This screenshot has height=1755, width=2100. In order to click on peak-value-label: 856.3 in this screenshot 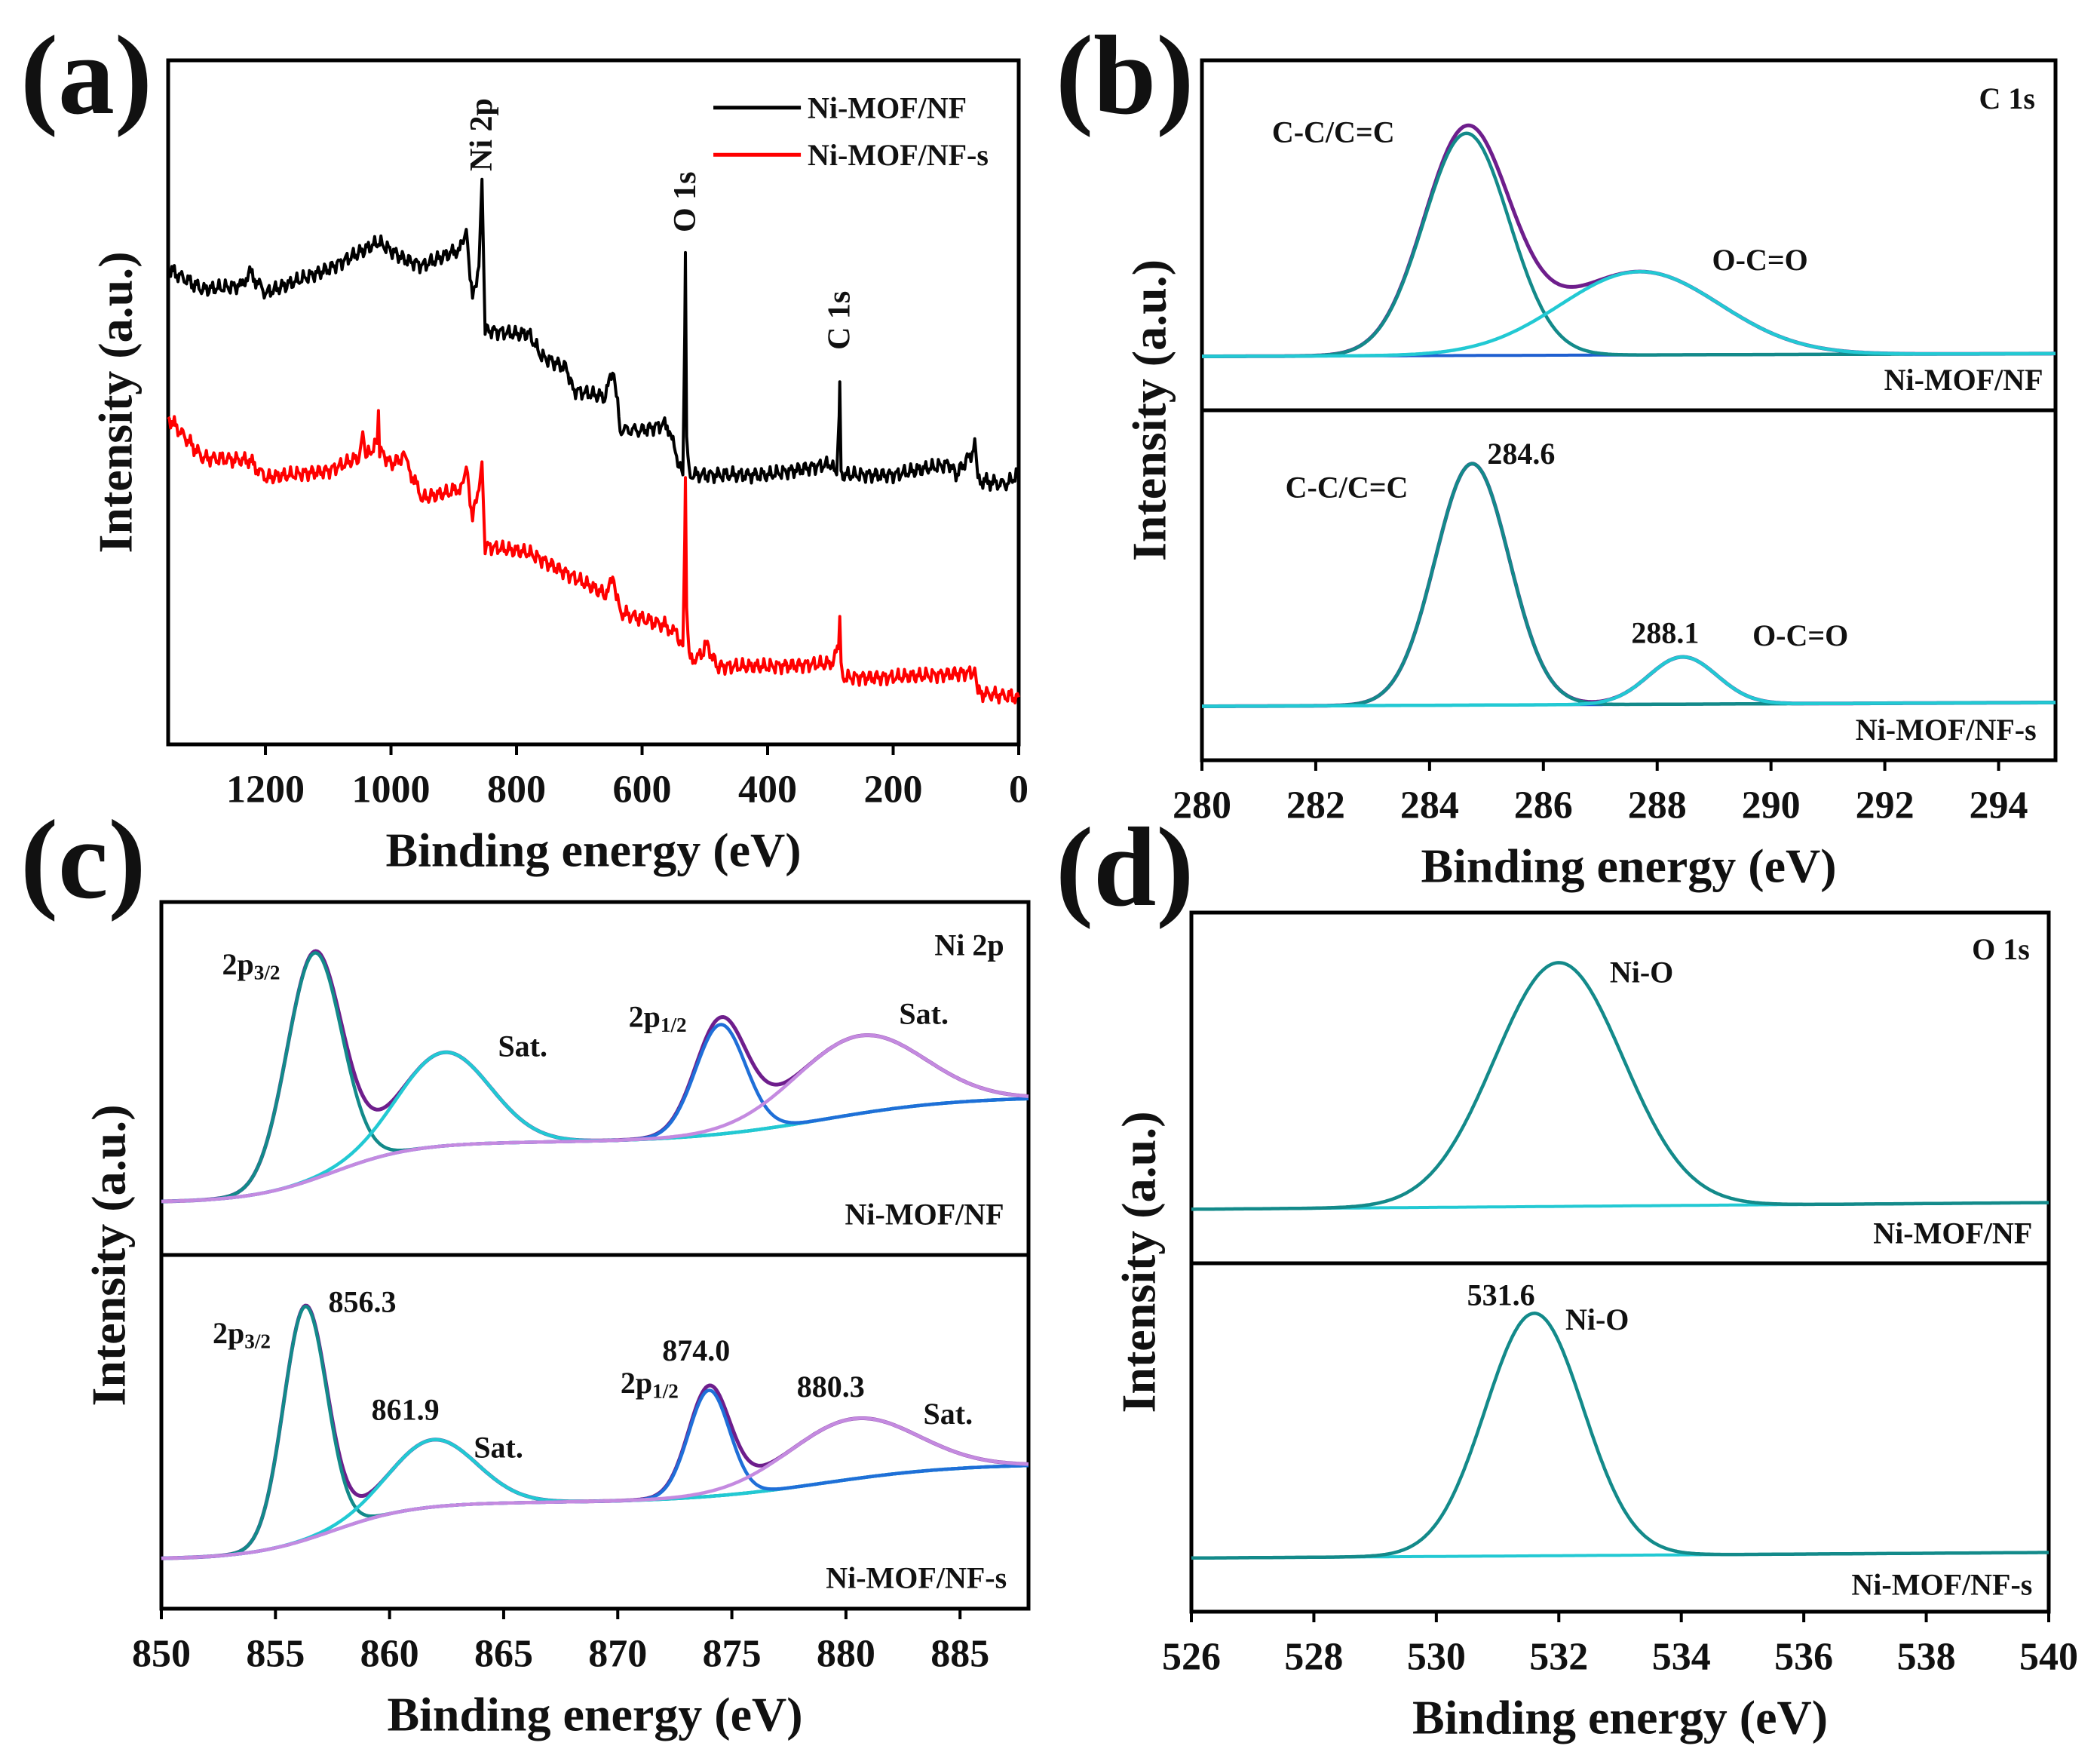, I will do `click(363, 1302)`.